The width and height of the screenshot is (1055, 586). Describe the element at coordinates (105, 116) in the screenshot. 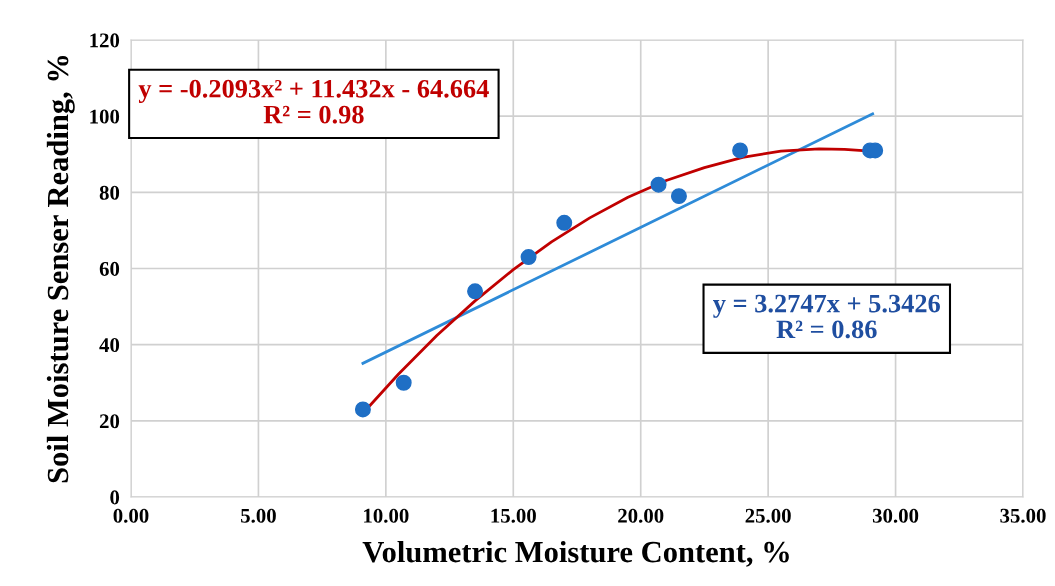

I see `y-tick-label: 100` at that location.